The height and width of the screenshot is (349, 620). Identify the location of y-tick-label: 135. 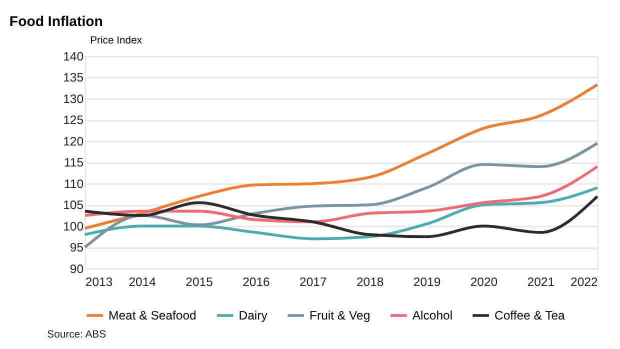
(73, 77).